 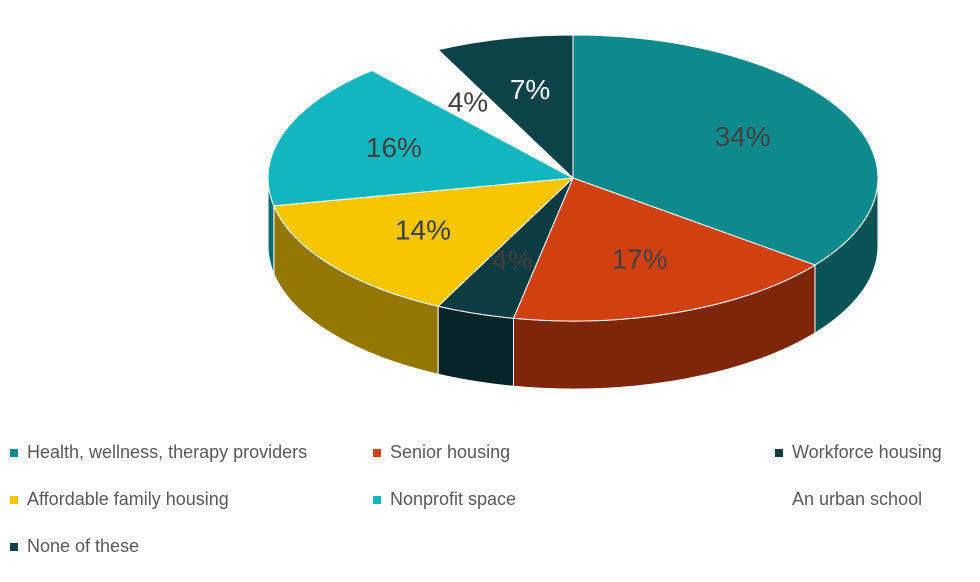 I want to click on legend-label: Affordable family housing, so click(x=128, y=499).